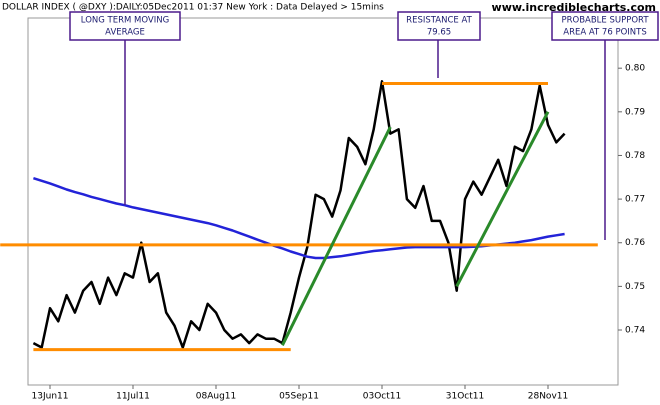  What do you see at coordinates (50, 397) in the screenshot?
I see `x-tick-label: 13Jun11` at bounding box center [50, 397].